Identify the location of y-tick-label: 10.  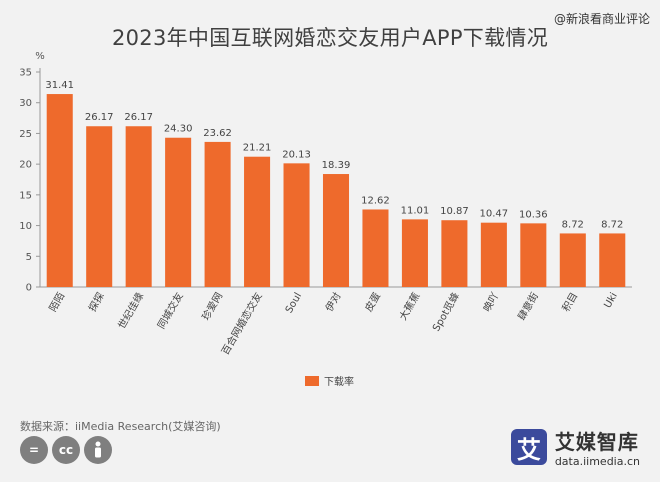
(25, 226).